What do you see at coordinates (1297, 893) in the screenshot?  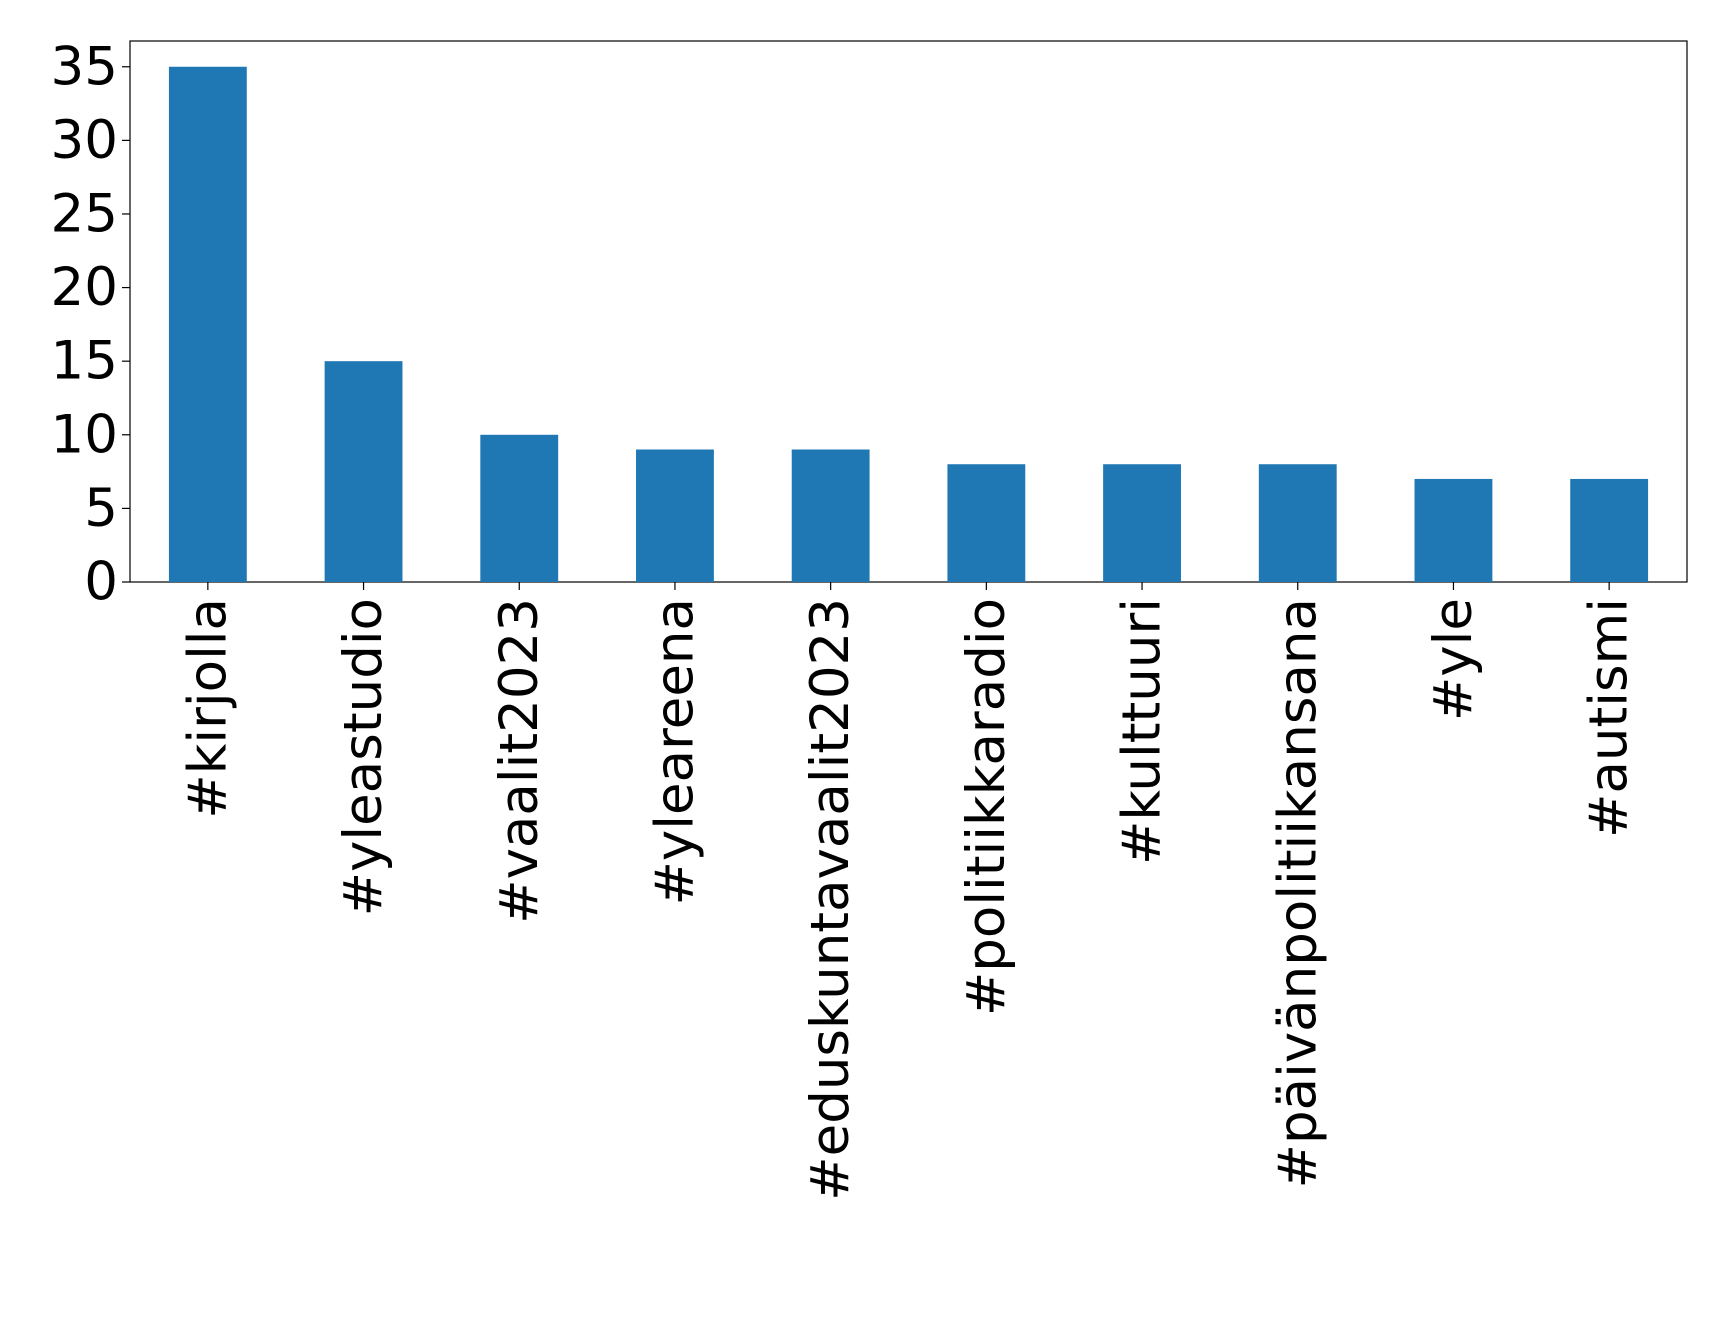 I see `x-tick-label: #päivänpolitiikansana` at bounding box center [1297, 893].